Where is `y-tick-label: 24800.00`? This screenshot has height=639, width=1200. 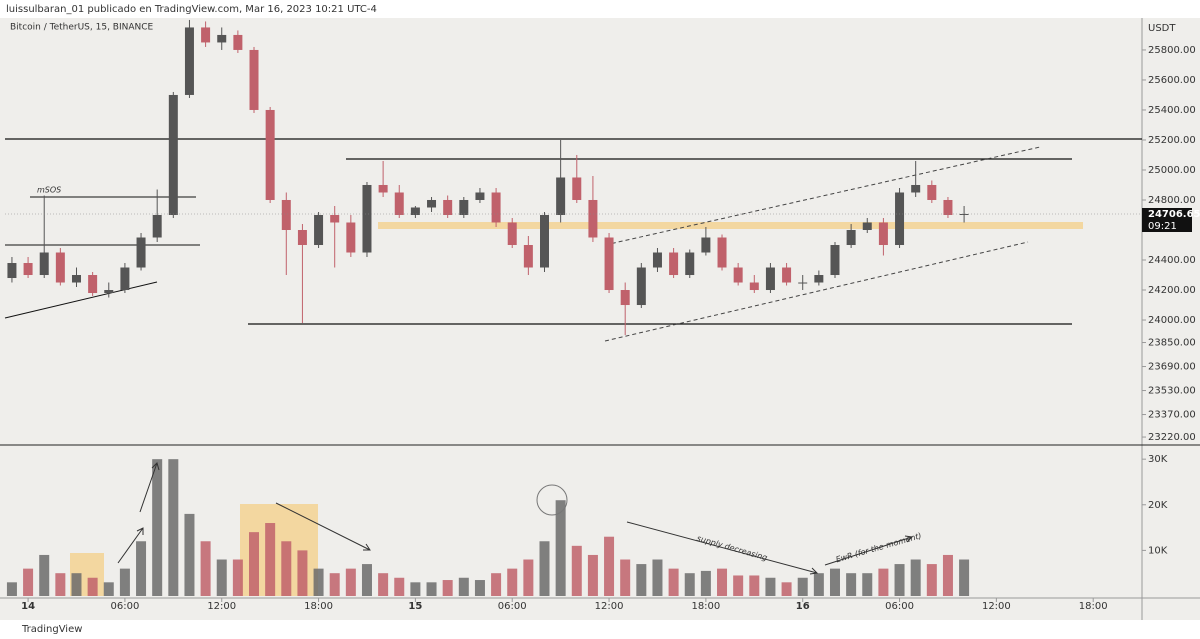
y-tick-label: 24800.00 is located at coordinates (1172, 200).